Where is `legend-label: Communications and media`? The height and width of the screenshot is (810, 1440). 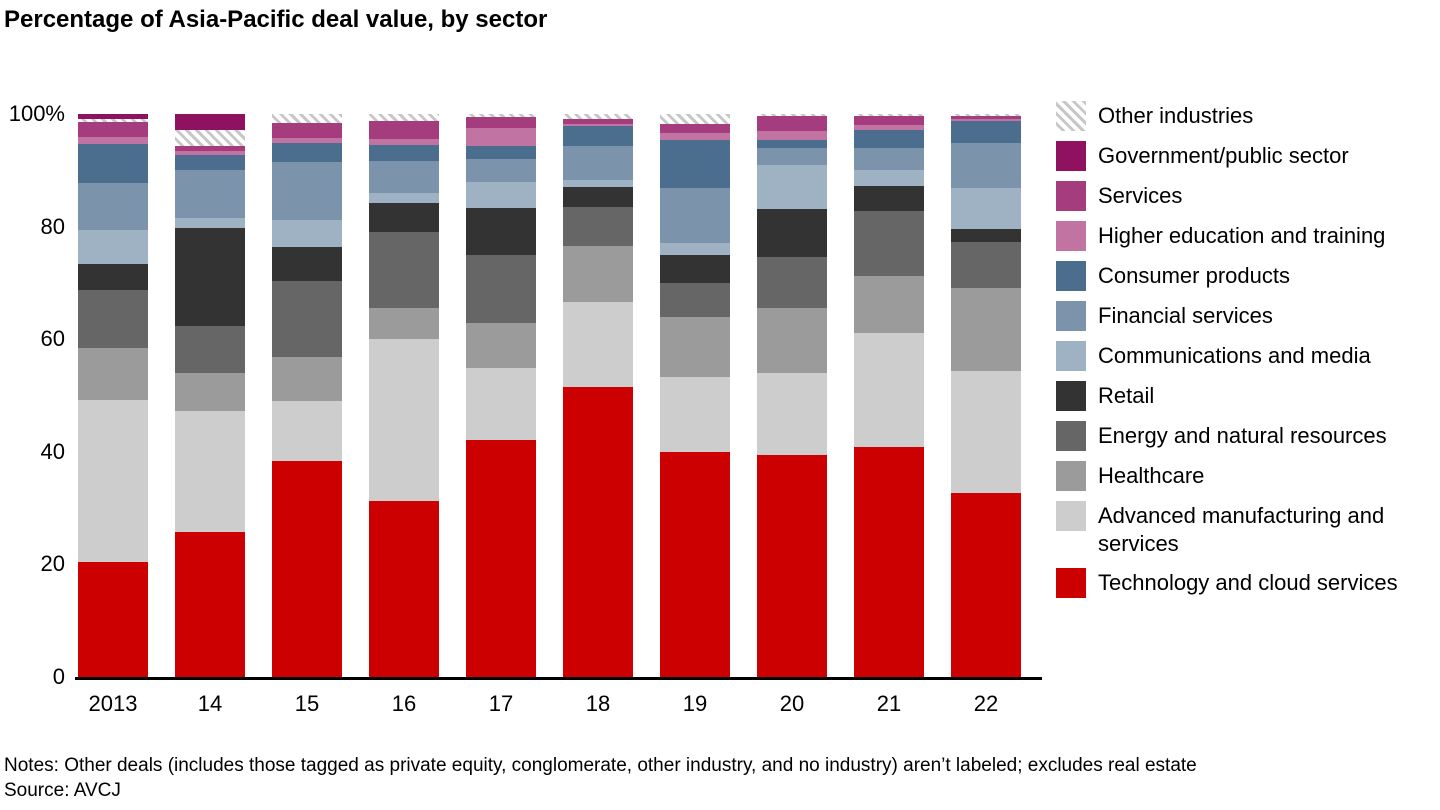
legend-label: Communications and media is located at coordinates (1234, 355).